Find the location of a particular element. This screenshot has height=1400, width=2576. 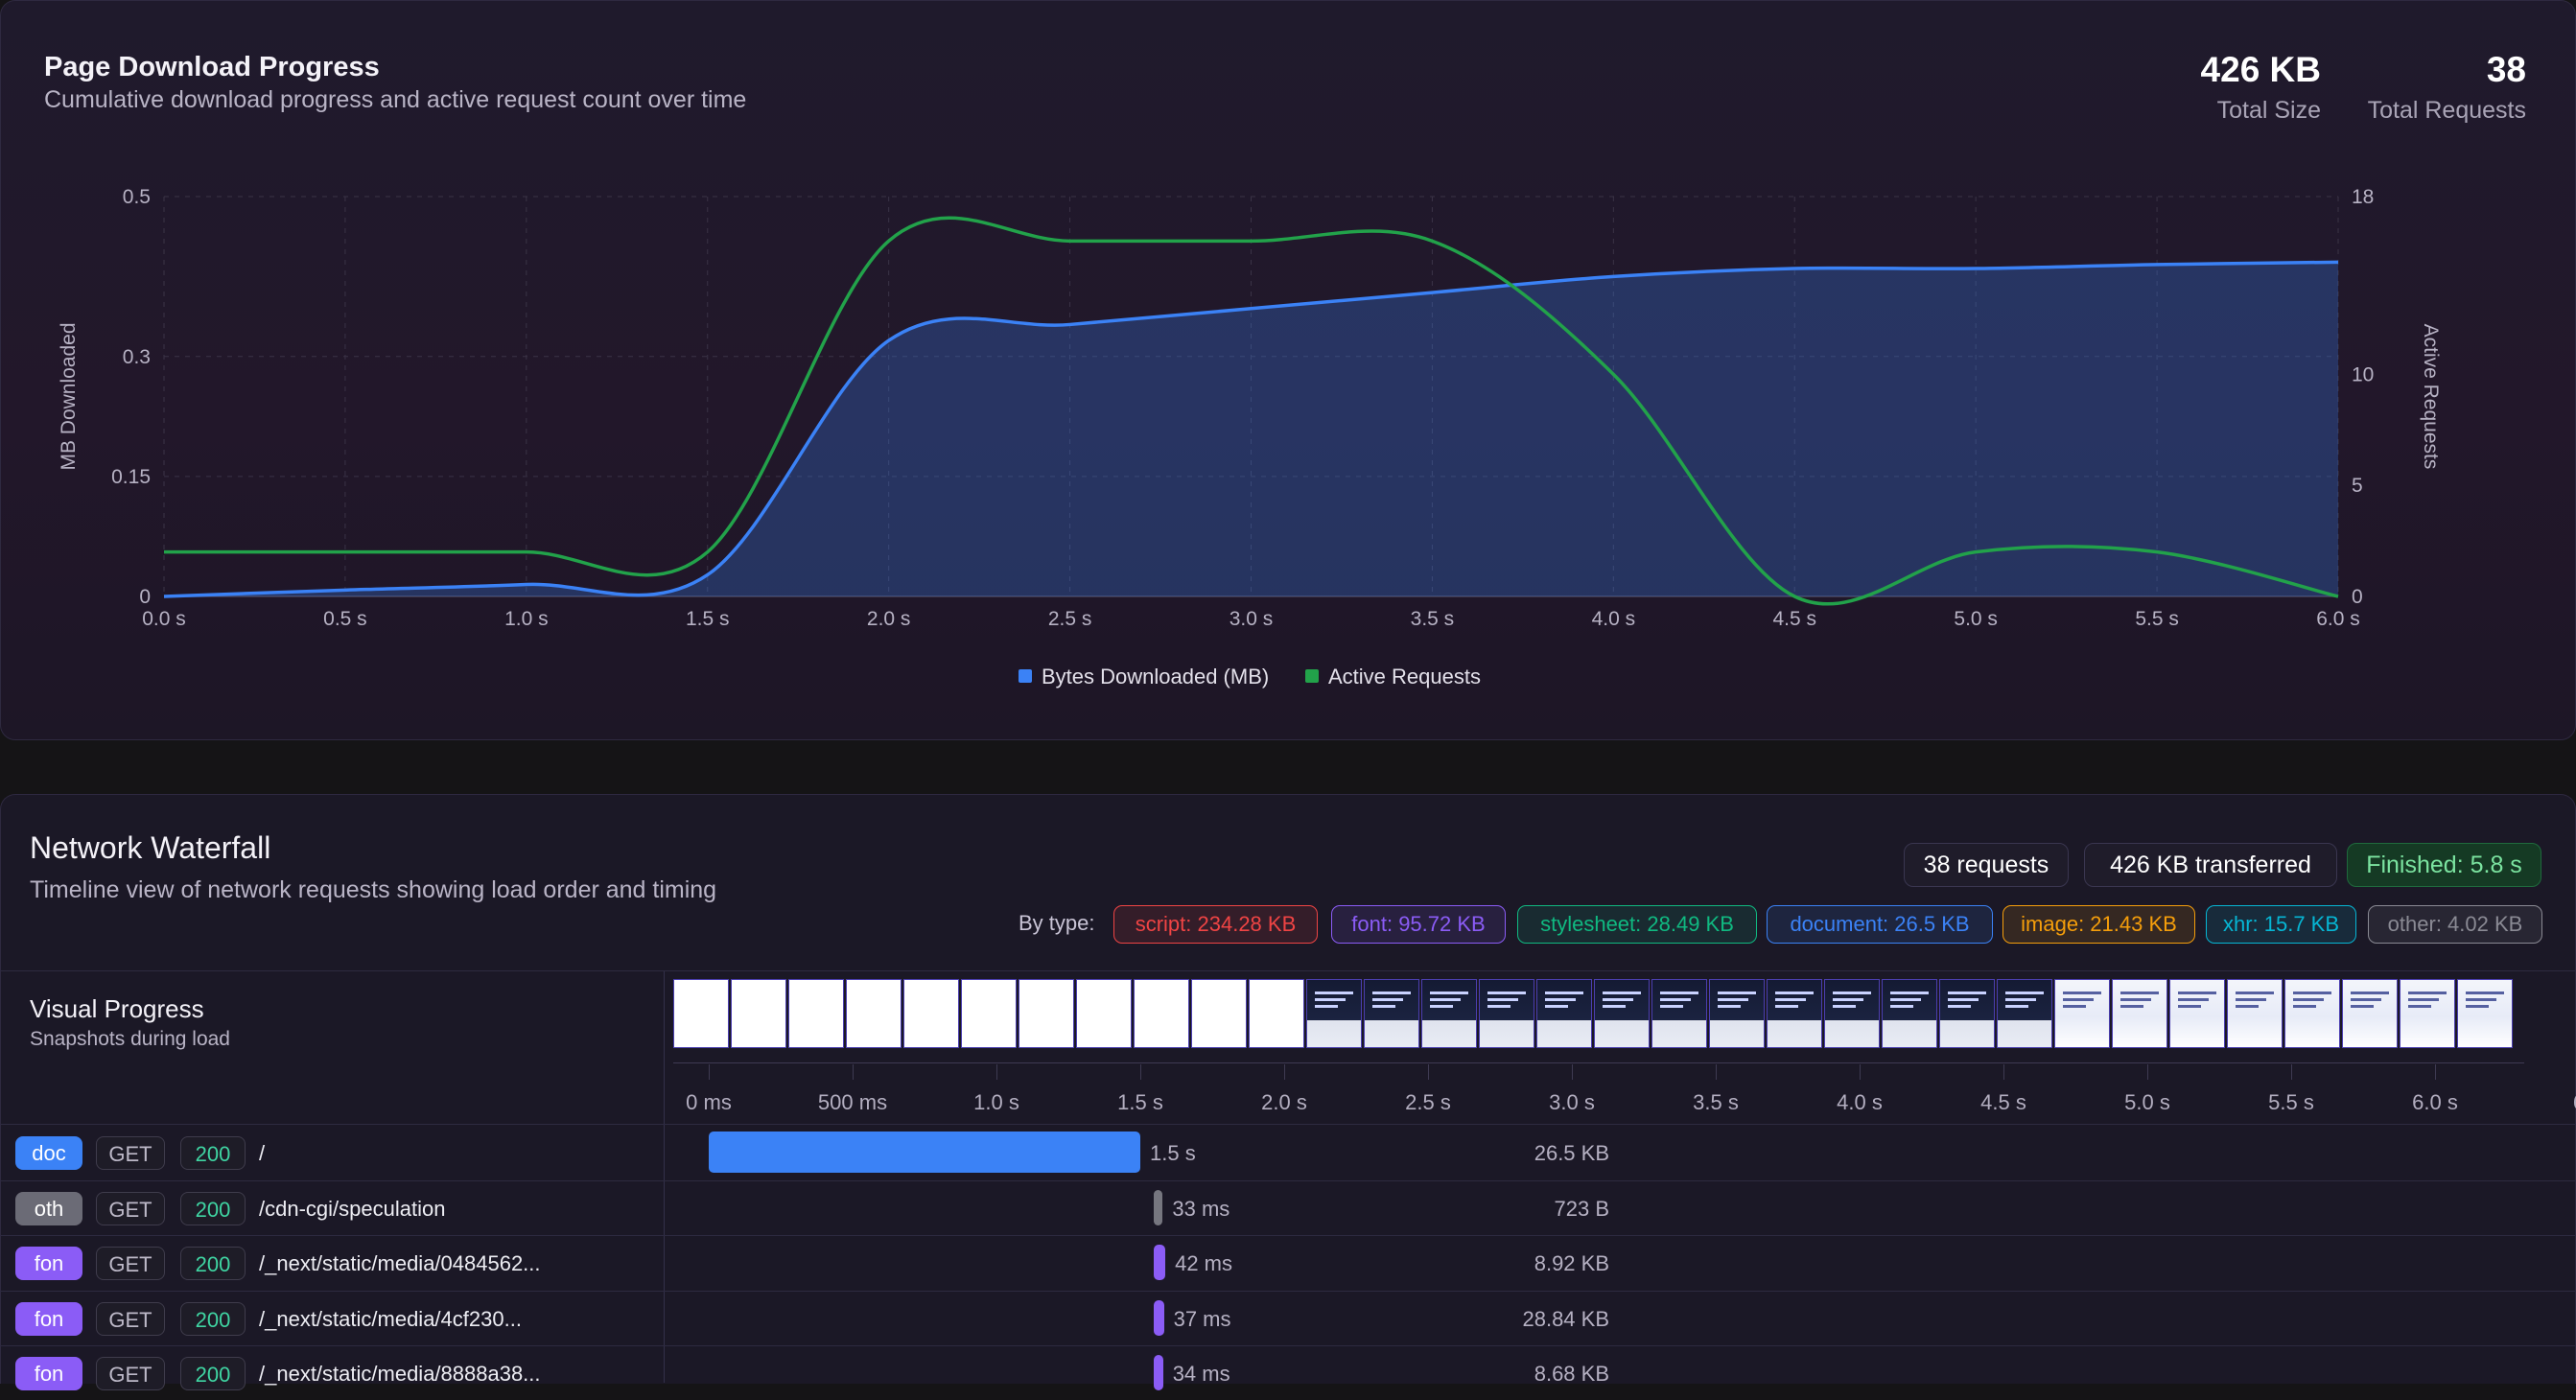

visual-progress-title: Visual Progress is located at coordinates (117, 1008).